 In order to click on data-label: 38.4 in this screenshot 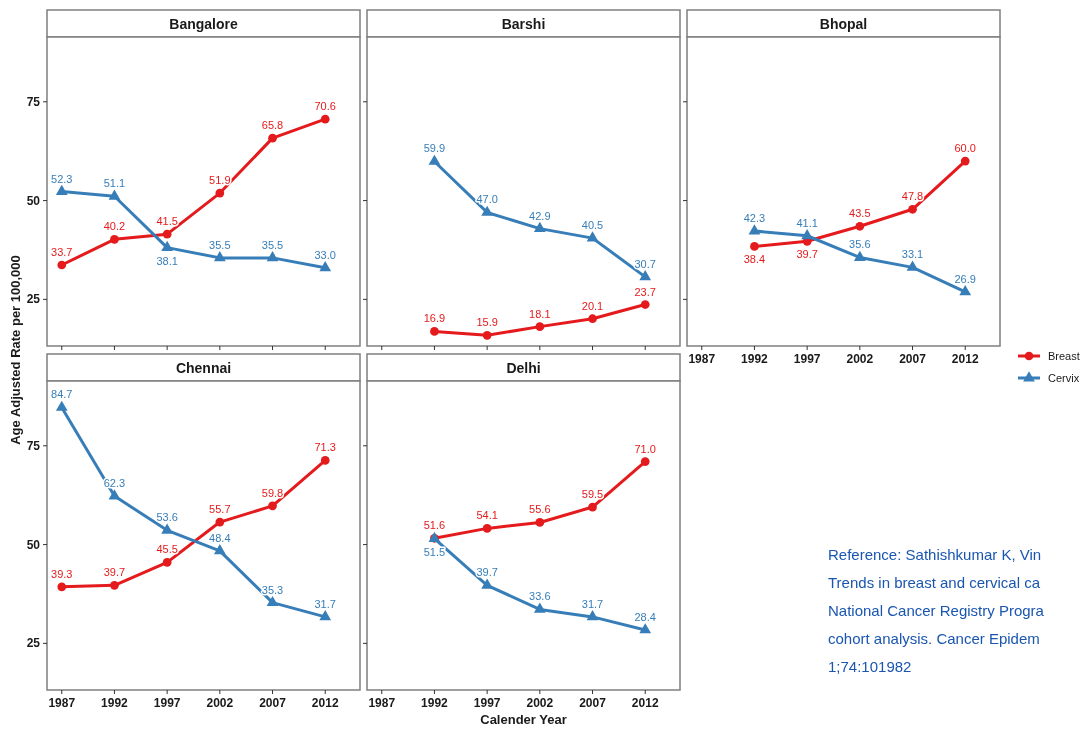, I will do `click(754, 259)`.